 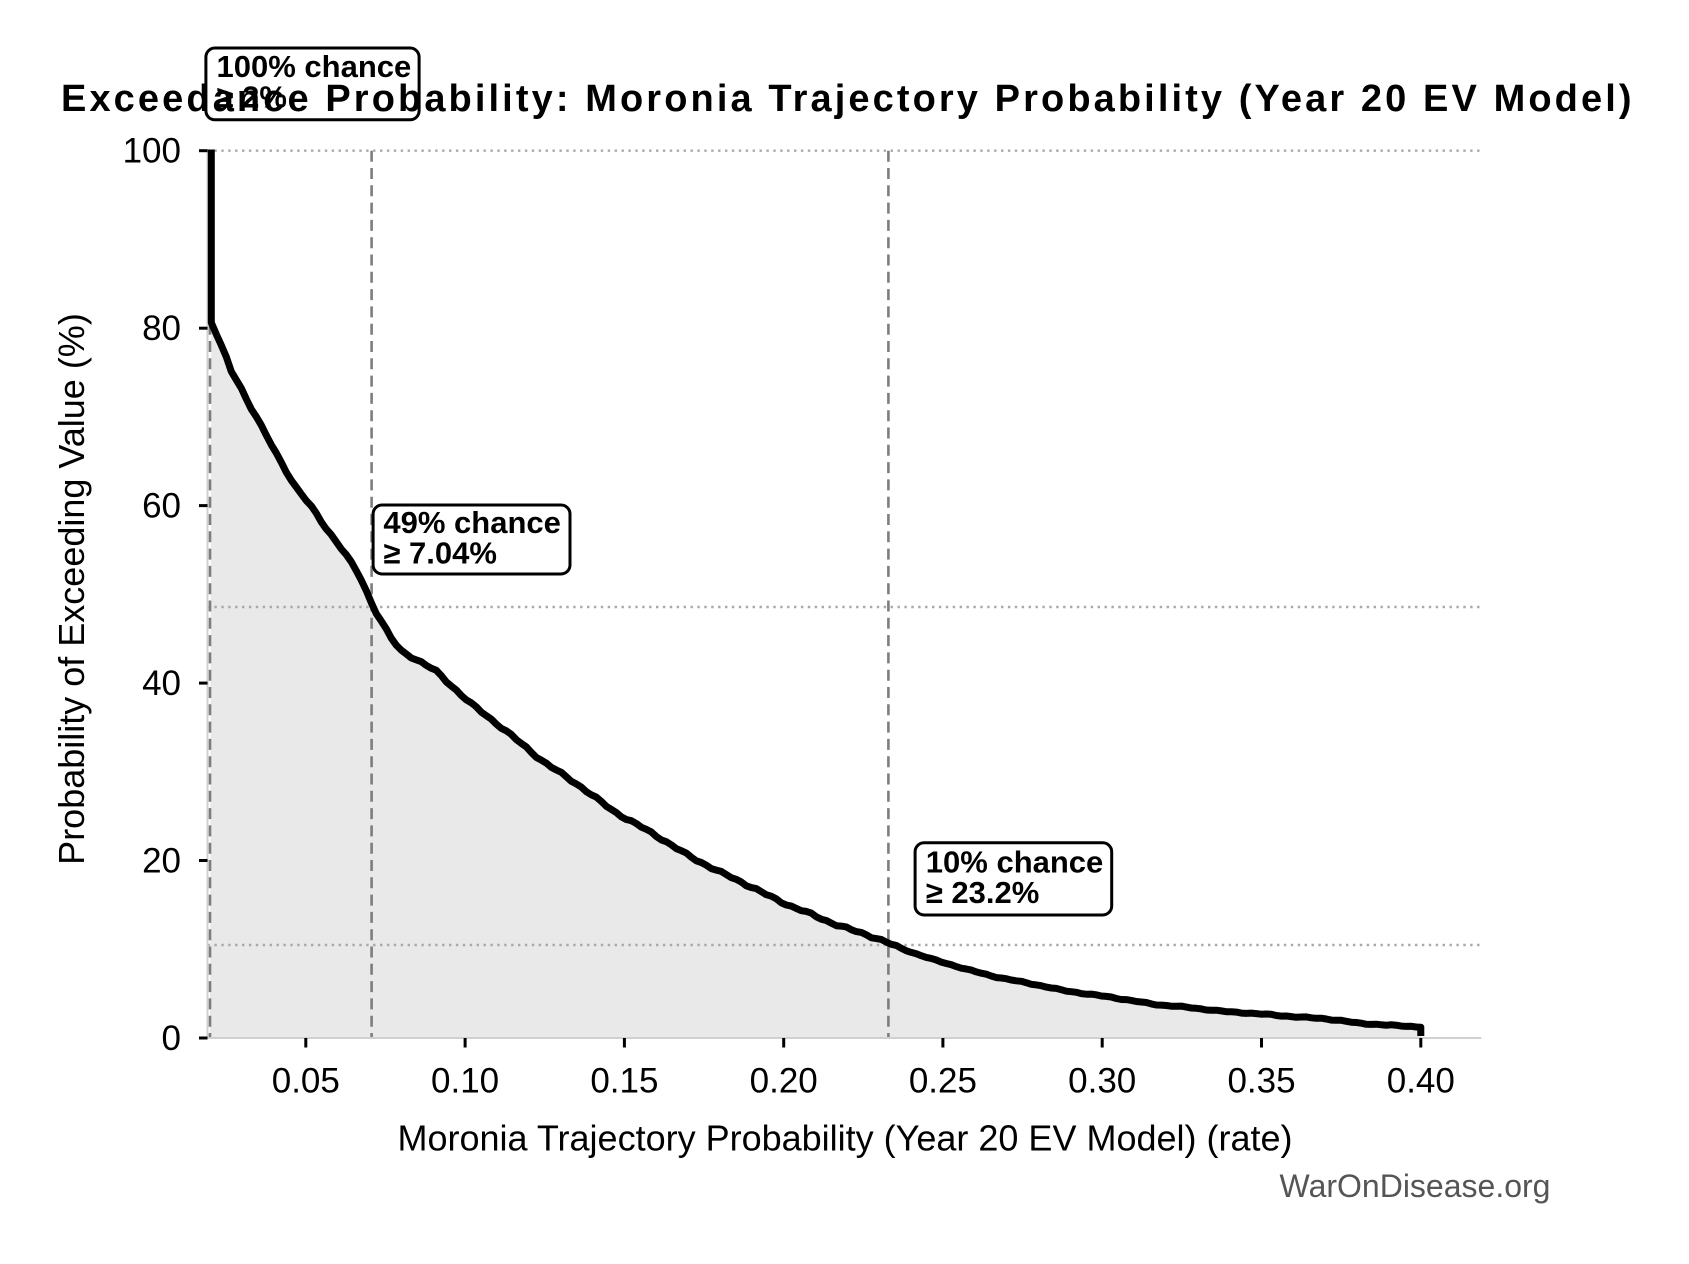 I want to click on svg-text: ≥ 2%, so click(x=252, y=97).